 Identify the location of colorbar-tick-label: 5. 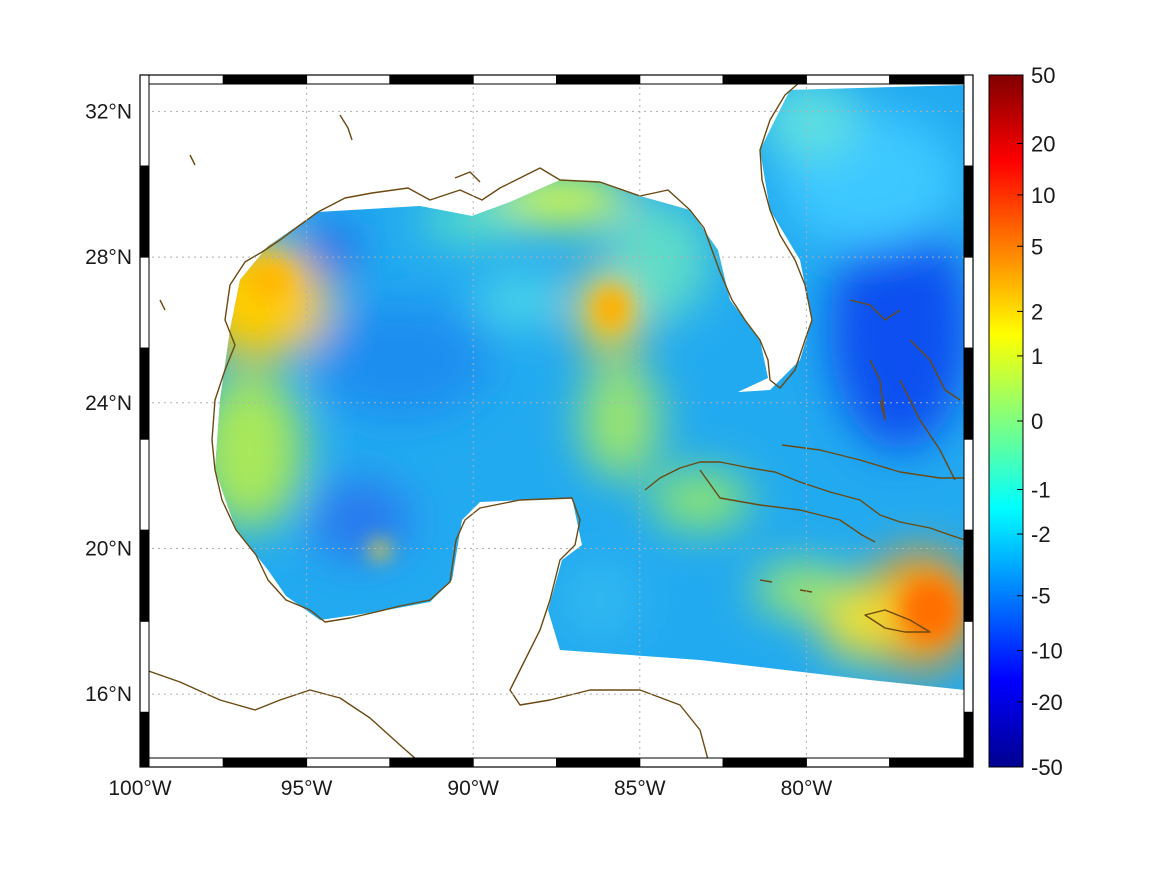
(1037, 246).